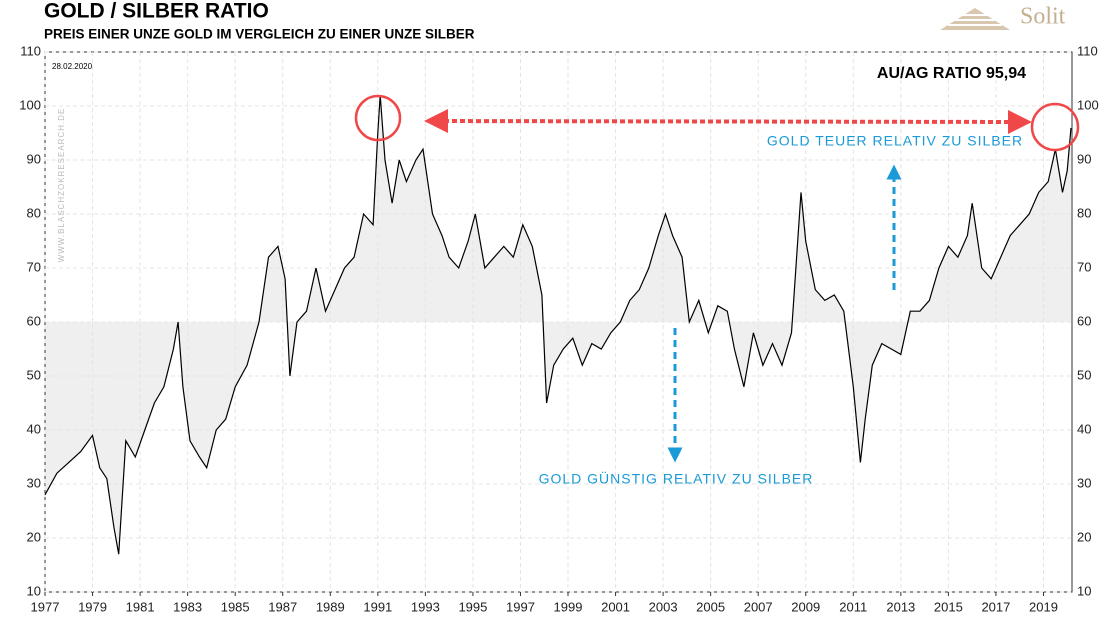 The image size is (1118, 623). What do you see at coordinates (1084, 320) in the screenshot?
I see `y2-tick-label: 60` at bounding box center [1084, 320].